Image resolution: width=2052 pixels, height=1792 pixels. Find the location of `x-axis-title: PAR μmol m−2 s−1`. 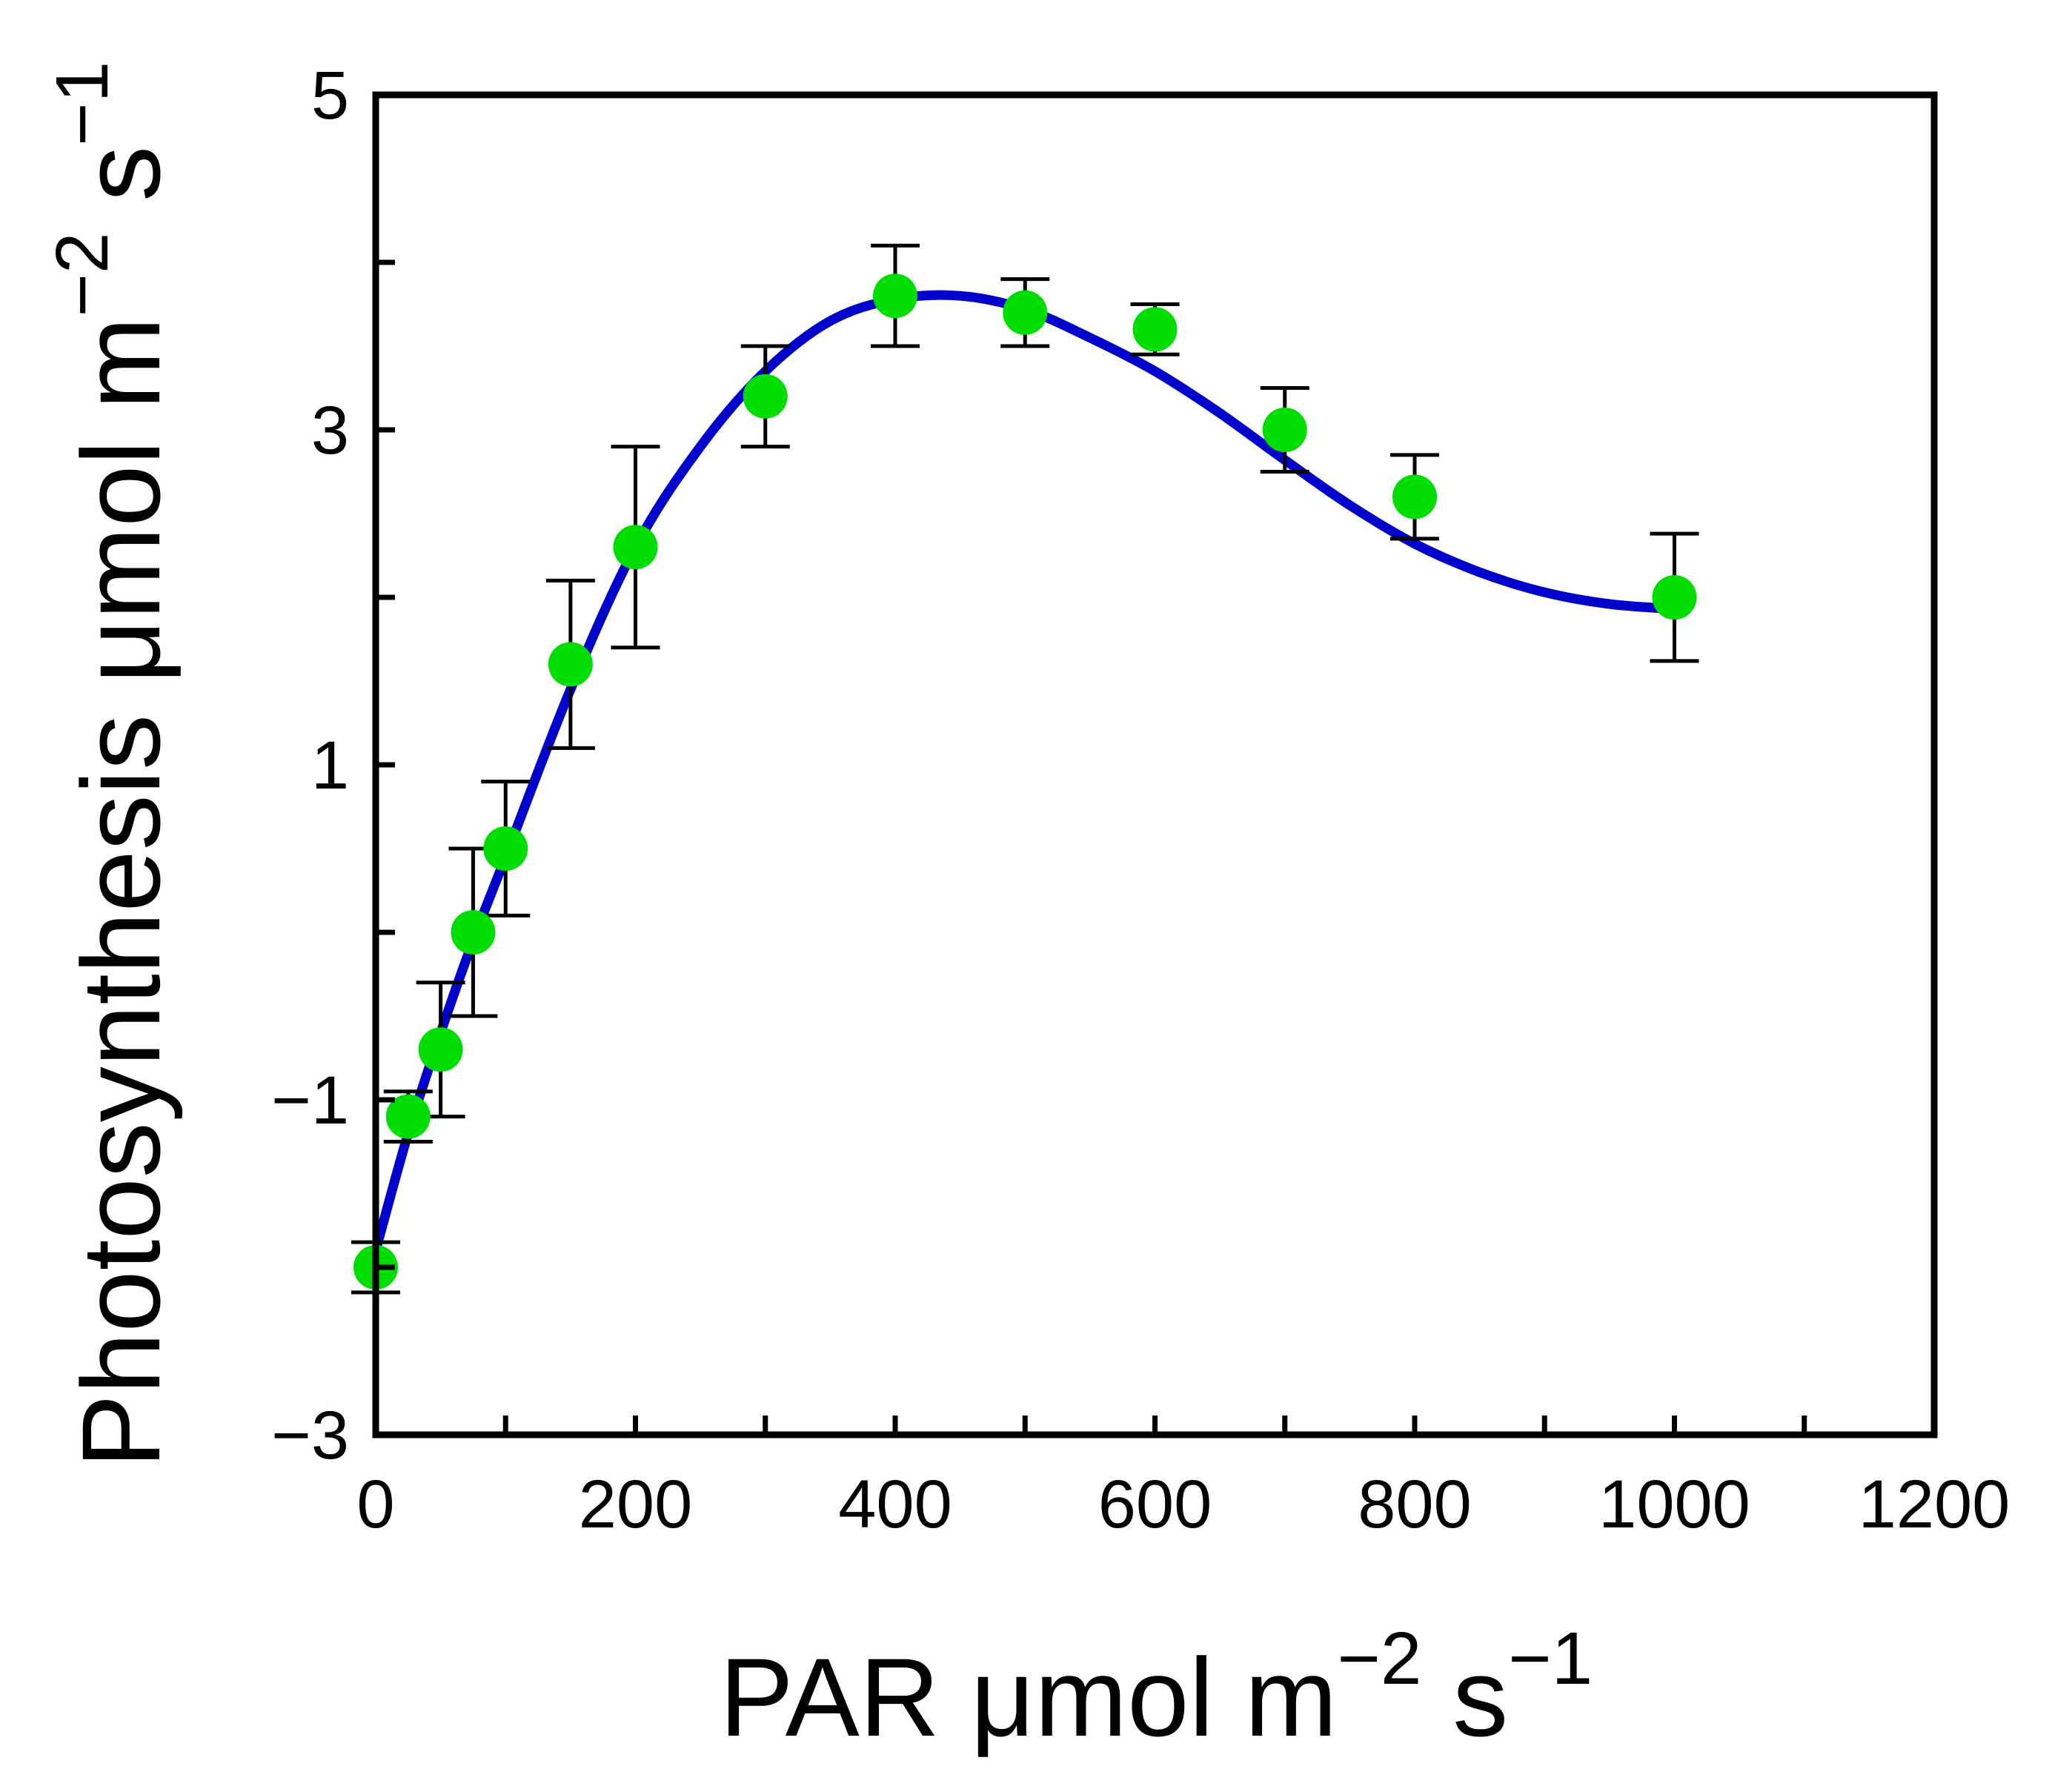

x-axis-title: PAR μmol m−2 s−1 is located at coordinates (1156, 1688).